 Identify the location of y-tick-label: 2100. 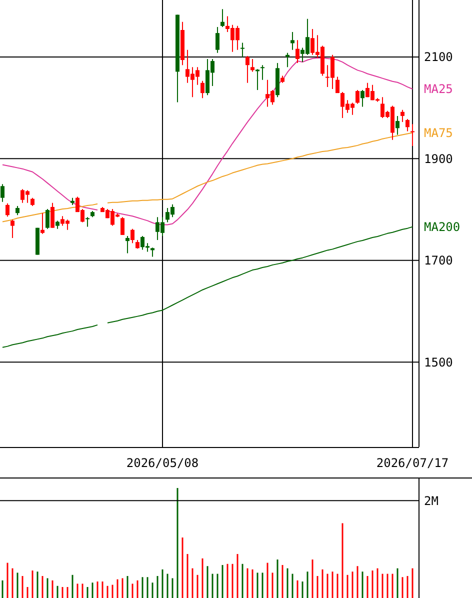
(438, 57).